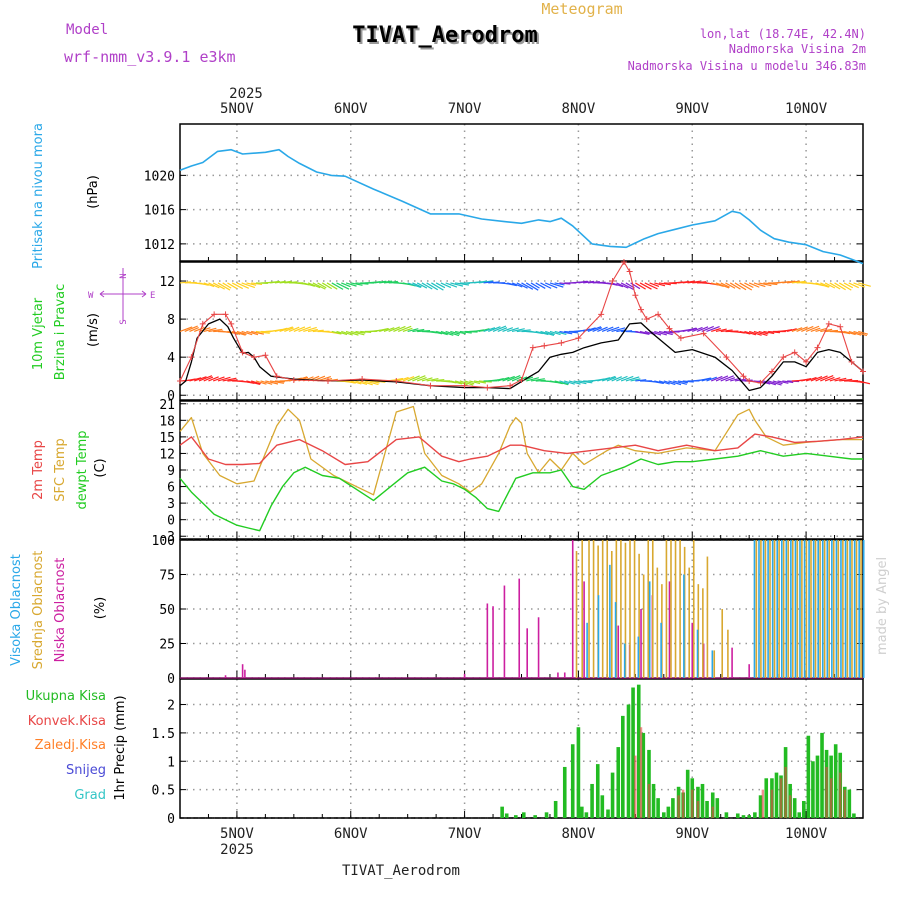 This screenshot has width=900, height=900. Describe the element at coordinates (60, 332) in the screenshot. I see `wind-title-2: Brzina i Pravac` at that location.